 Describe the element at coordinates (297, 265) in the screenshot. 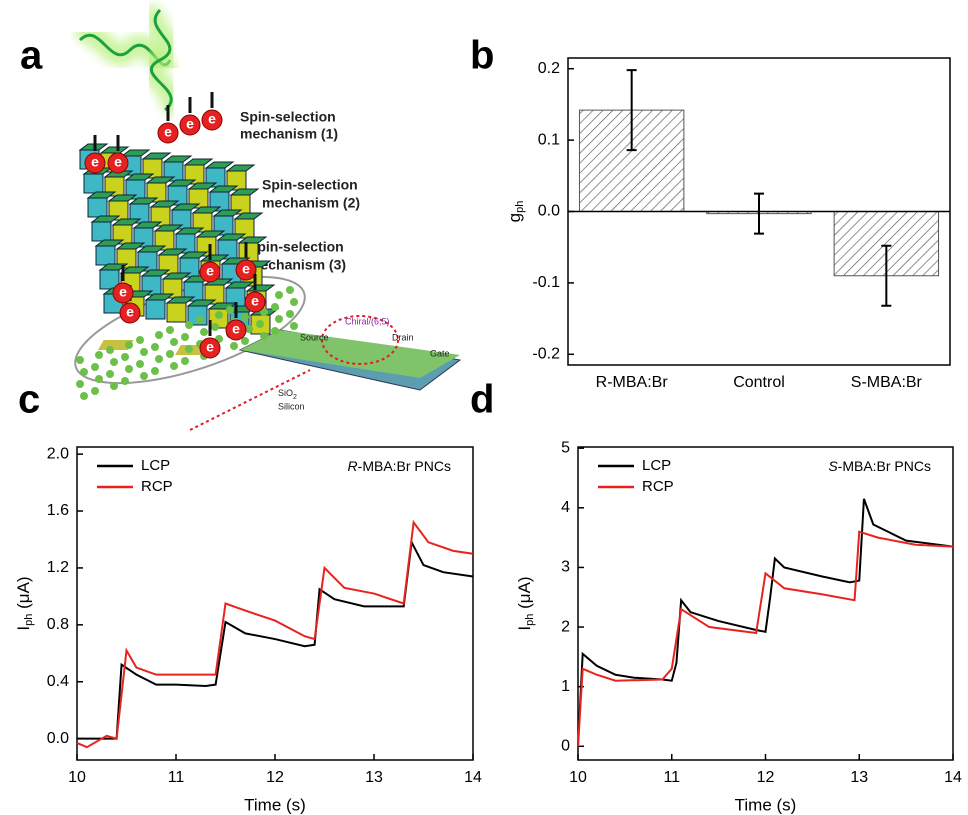

I see `mechanism-label: mechanism (3)` at that location.